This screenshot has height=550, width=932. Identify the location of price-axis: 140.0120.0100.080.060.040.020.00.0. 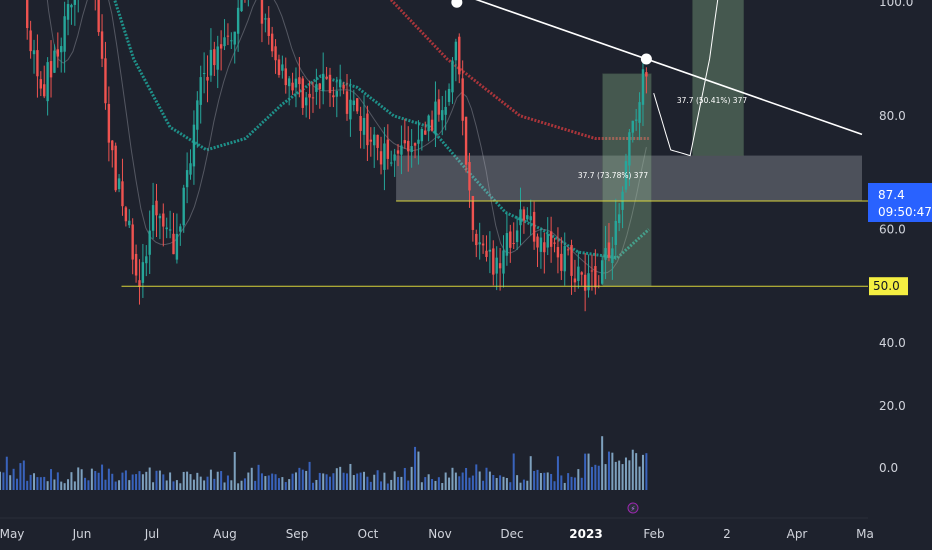
(896, 237).